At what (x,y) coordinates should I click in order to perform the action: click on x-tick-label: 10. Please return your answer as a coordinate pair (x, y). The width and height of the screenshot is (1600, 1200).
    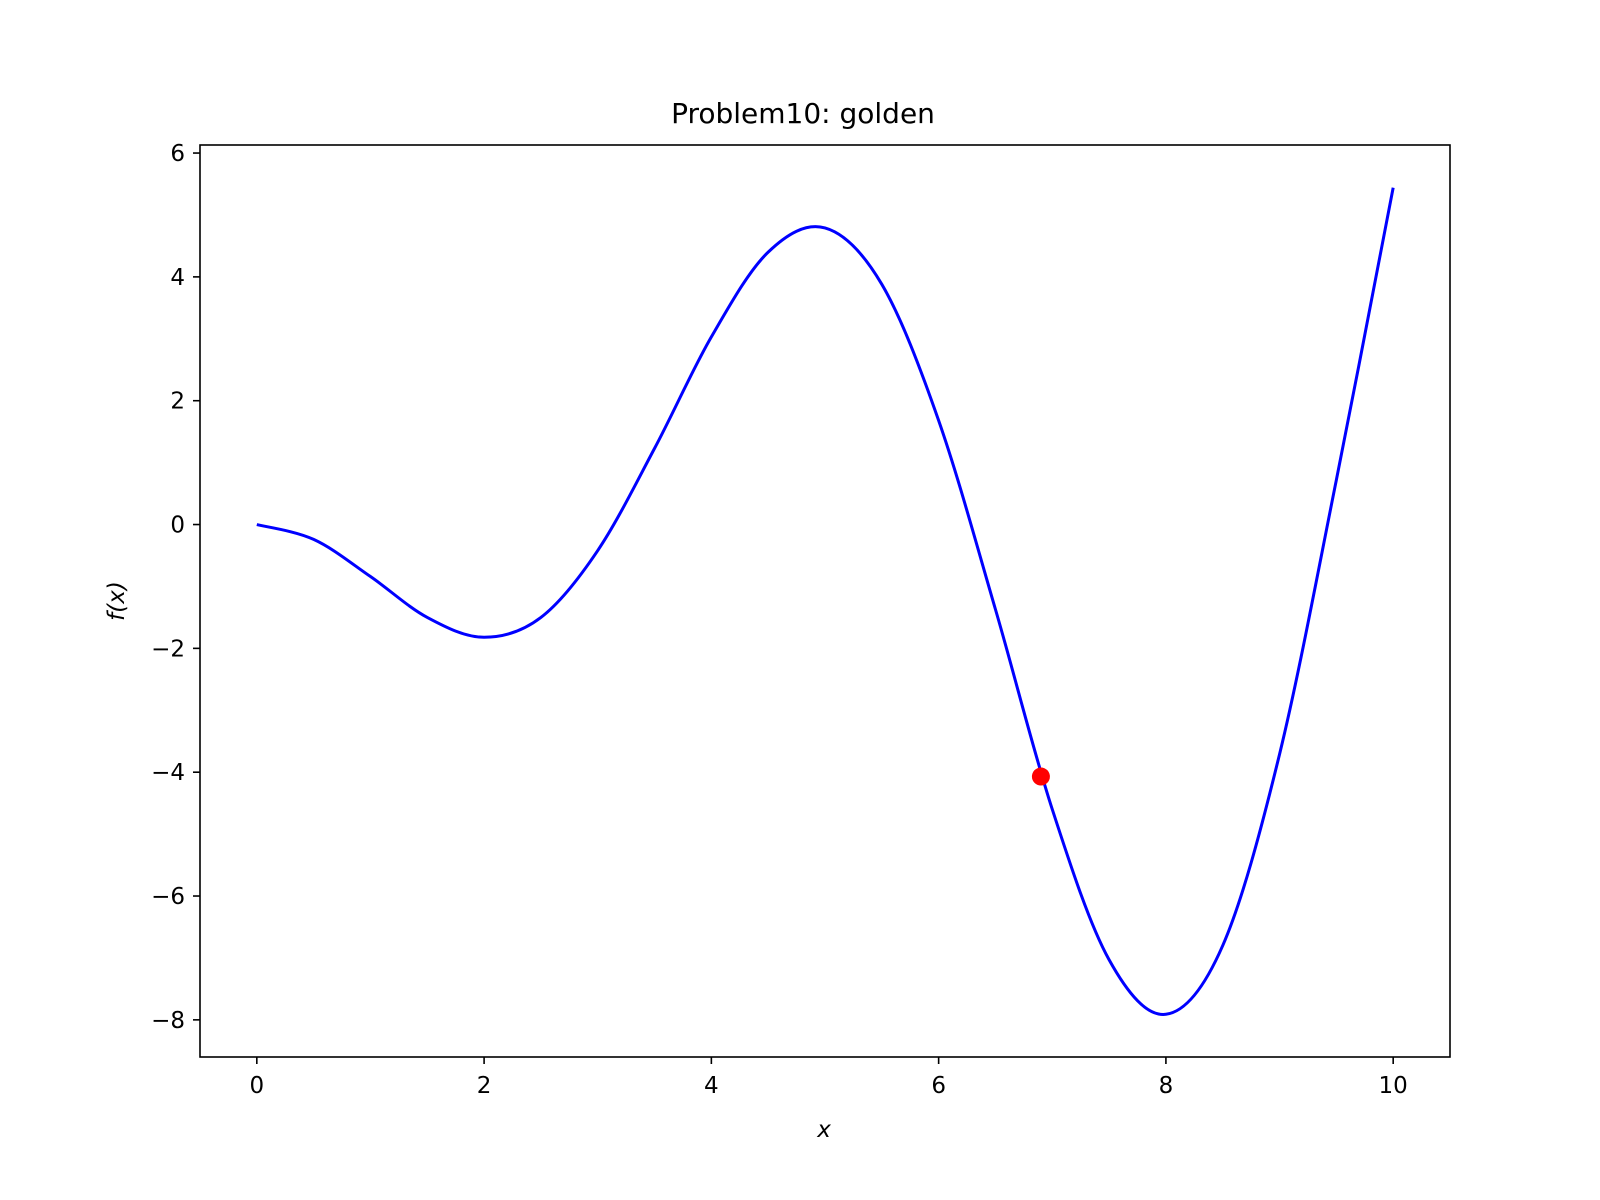
    Looking at the image, I should click on (1393, 1086).